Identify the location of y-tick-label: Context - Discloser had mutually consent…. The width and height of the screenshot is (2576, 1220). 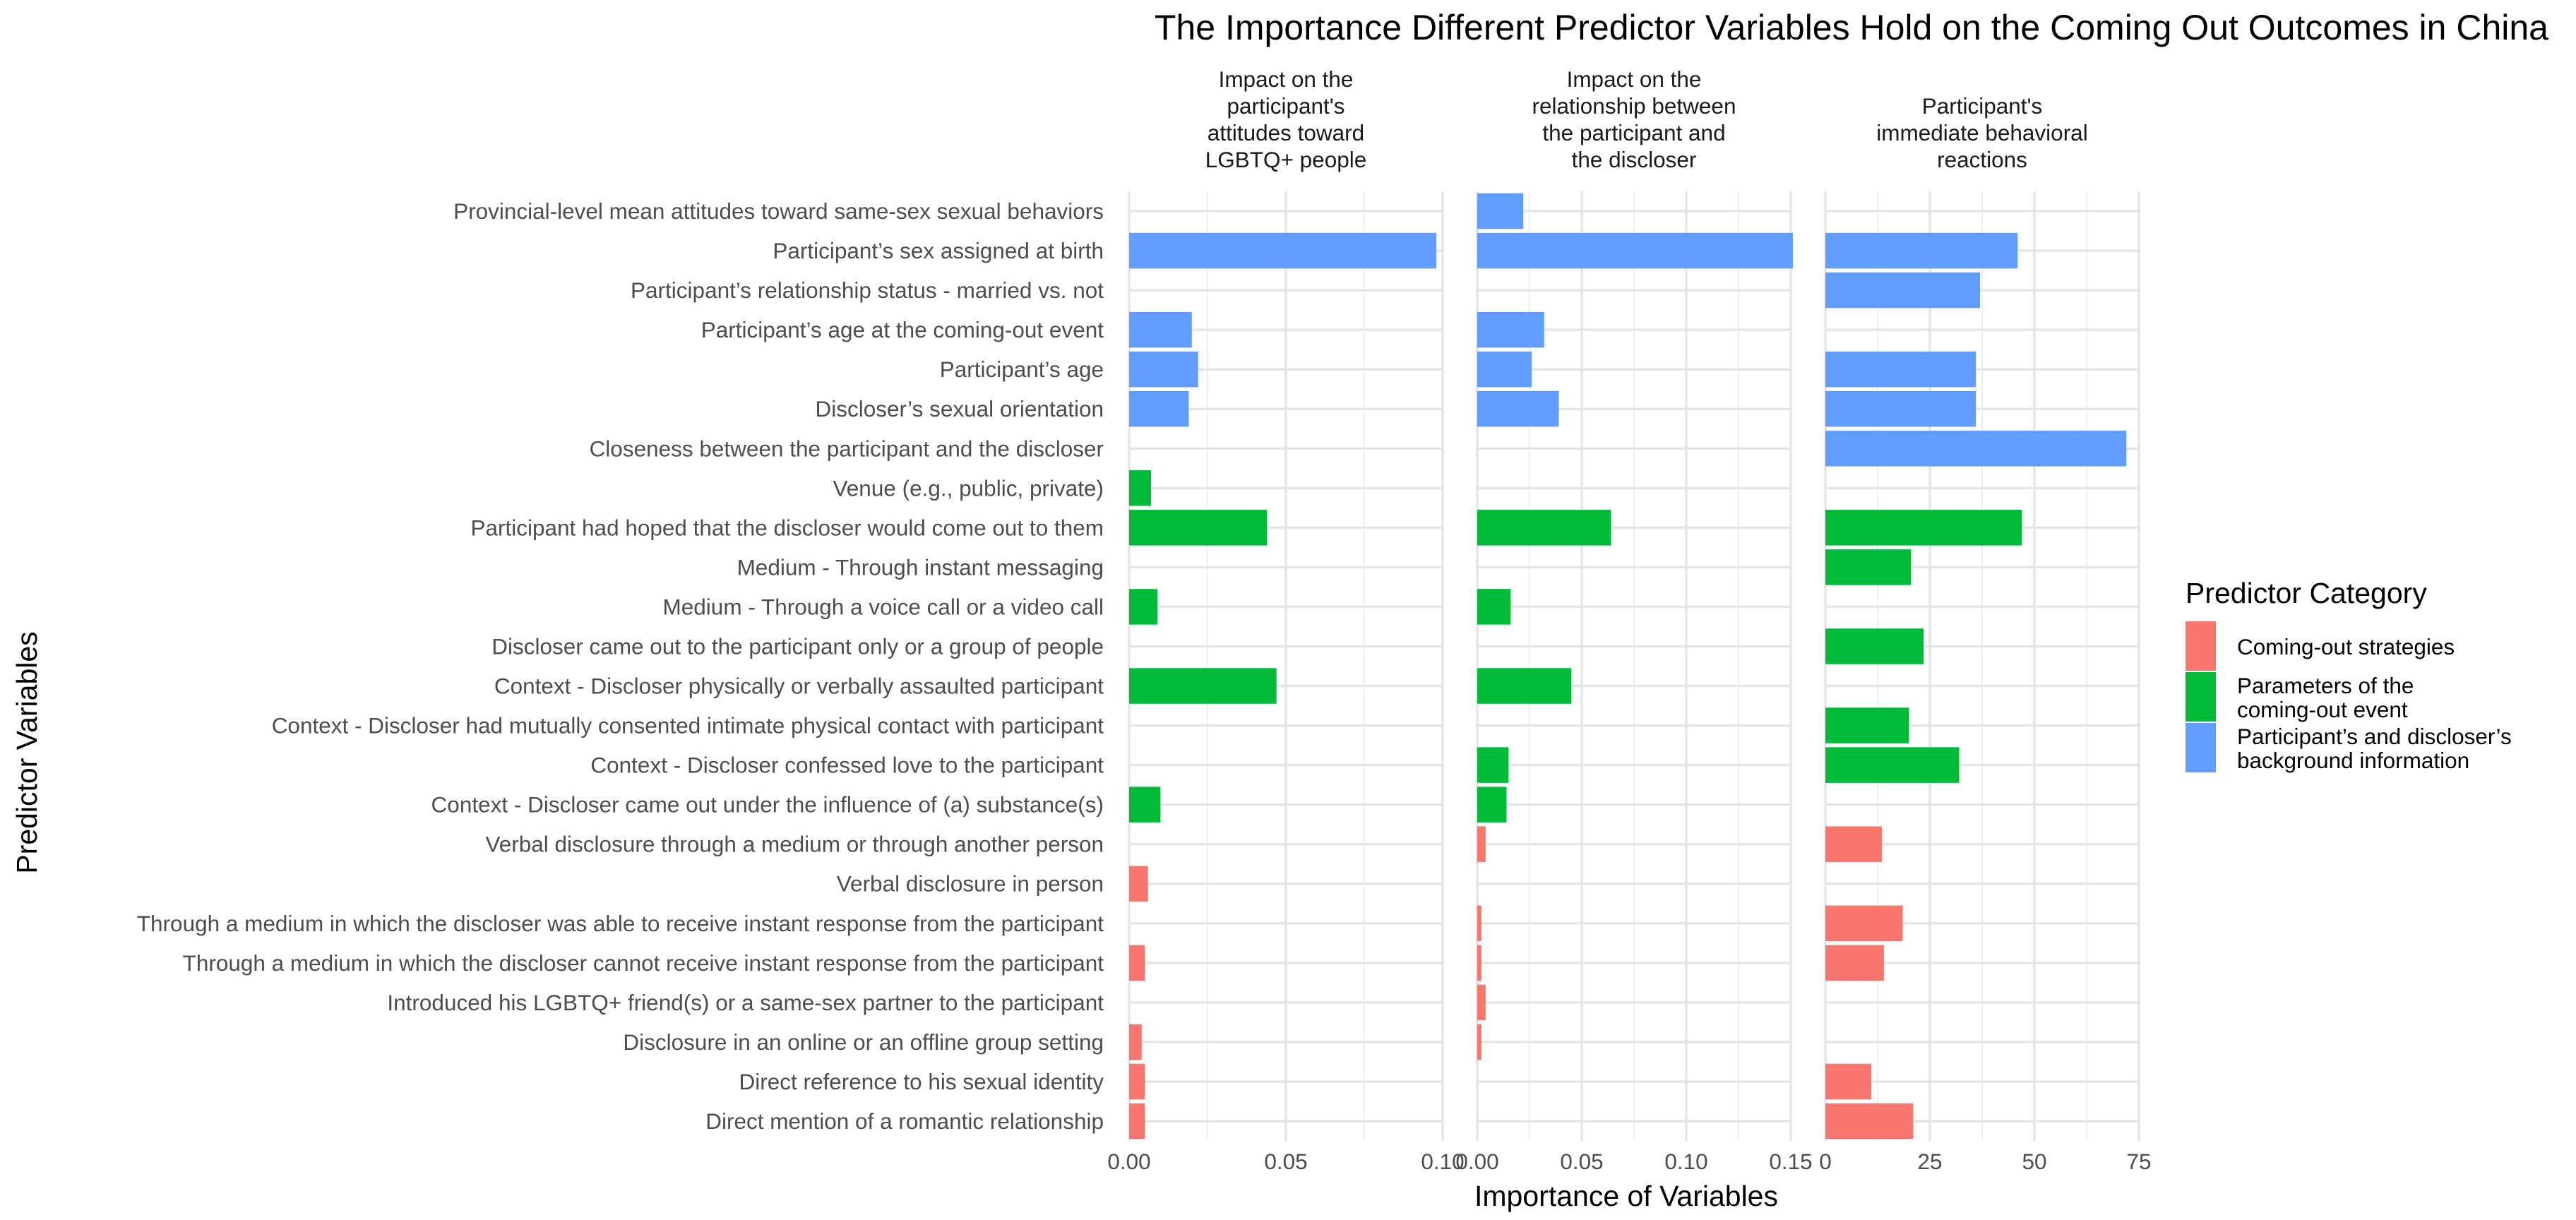
(688, 725).